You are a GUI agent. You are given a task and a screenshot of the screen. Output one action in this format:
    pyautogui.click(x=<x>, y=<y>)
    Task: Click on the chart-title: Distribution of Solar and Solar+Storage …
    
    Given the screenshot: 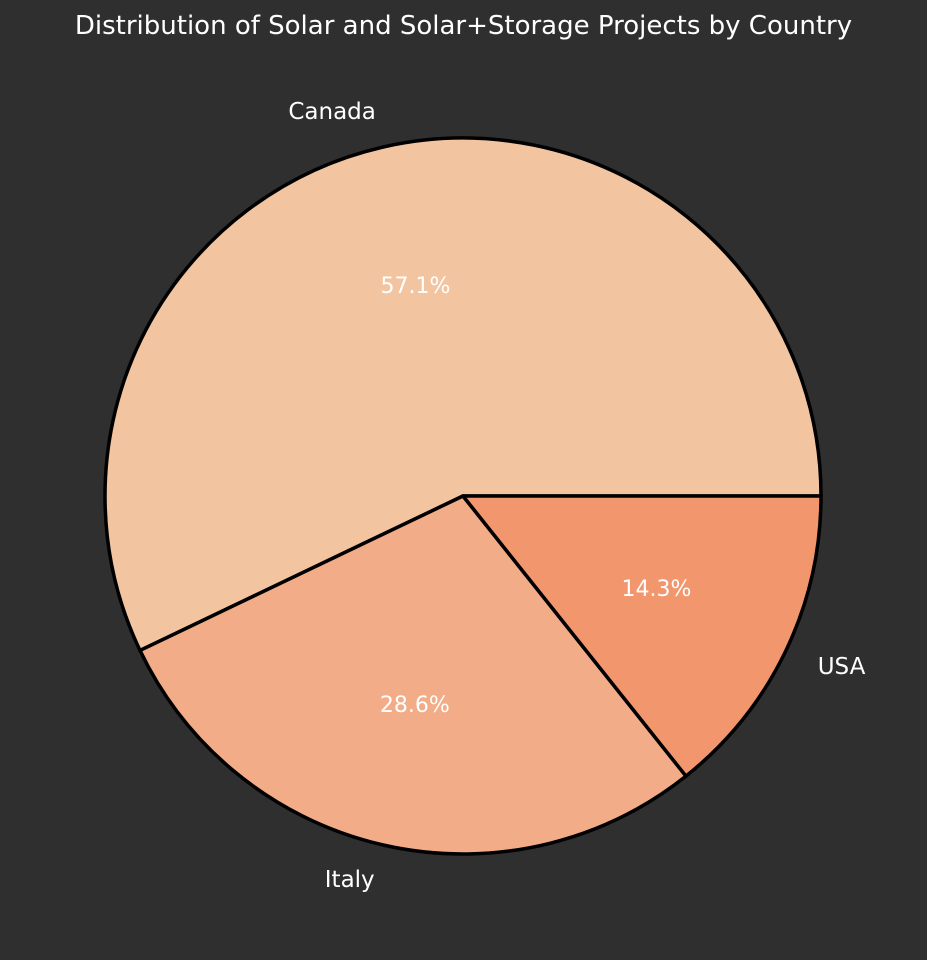 What is the action you would take?
    pyautogui.click(x=463, y=26)
    